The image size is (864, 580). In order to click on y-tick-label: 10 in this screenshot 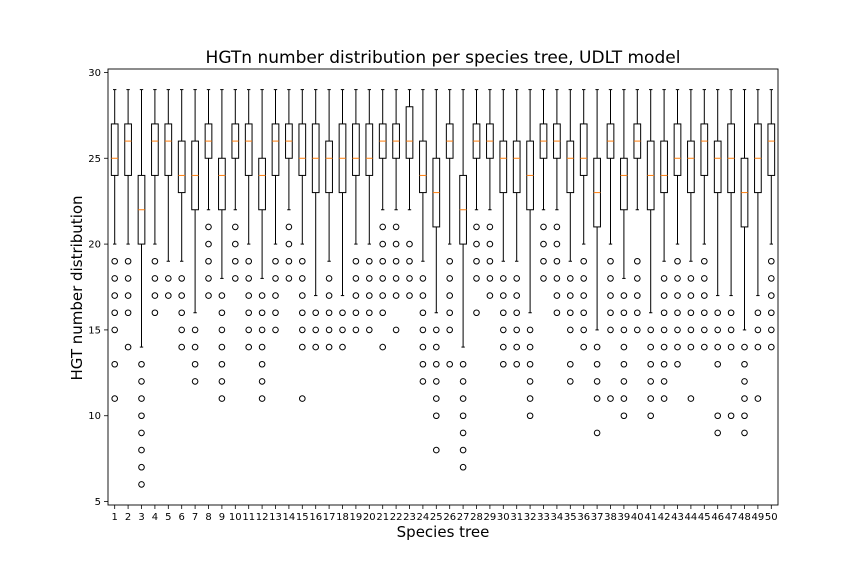, I will do `click(94, 416)`.